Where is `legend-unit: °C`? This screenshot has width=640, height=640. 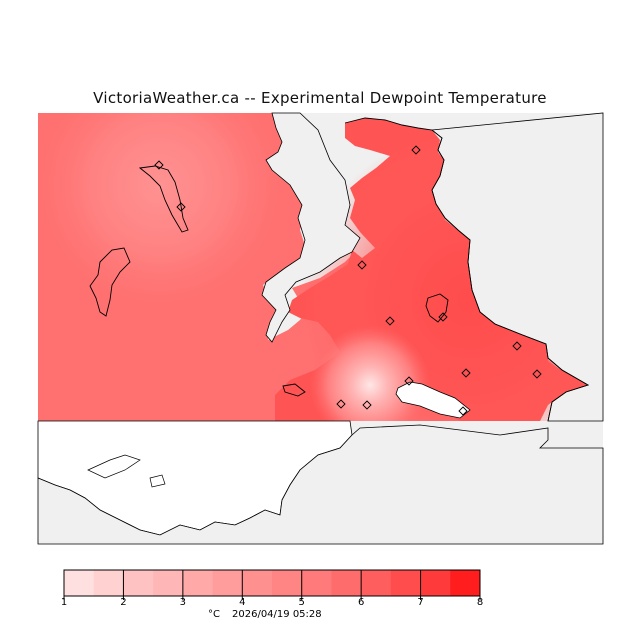
legend-unit: °C is located at coordinates (214, 614).